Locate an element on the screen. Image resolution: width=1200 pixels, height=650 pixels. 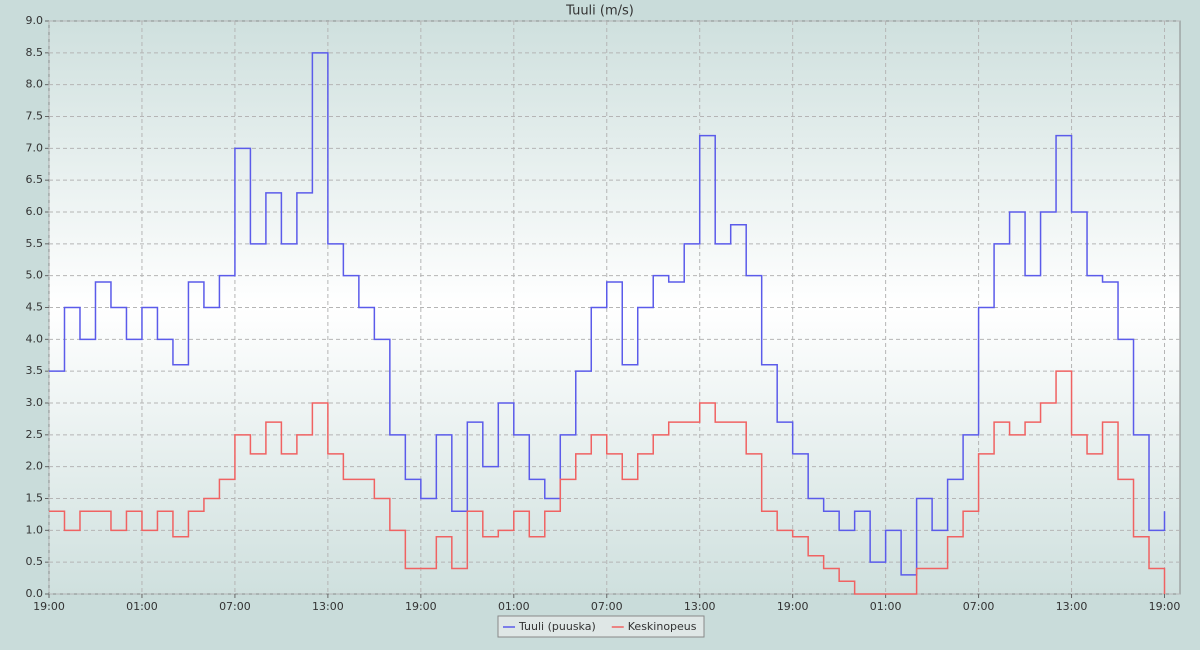
y-tick-label: 4.0 is located at coordinates (35, 338).